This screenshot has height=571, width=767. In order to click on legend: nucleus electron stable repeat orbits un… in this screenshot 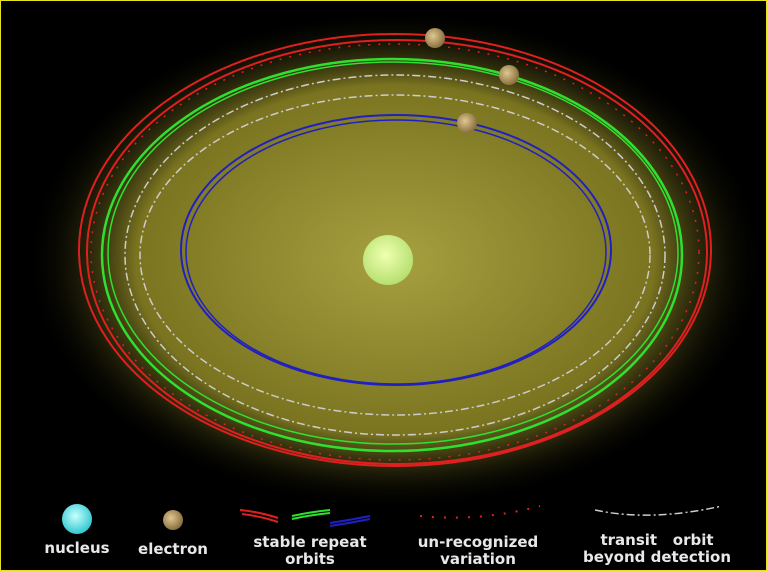, I will do `click(387, 536)`.